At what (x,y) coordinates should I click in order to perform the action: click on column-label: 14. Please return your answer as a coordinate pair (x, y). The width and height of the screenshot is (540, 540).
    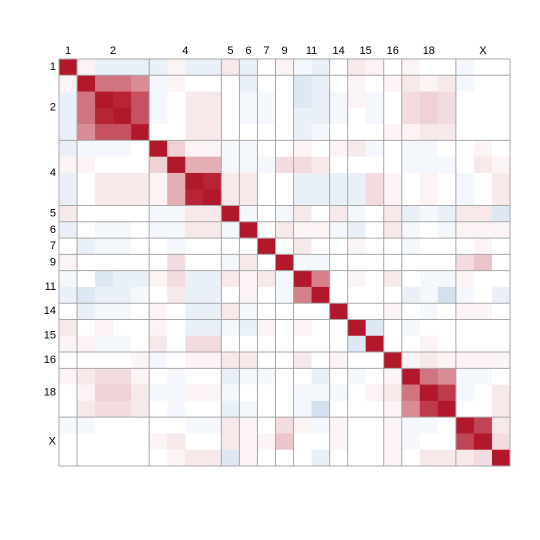
    Looking at the image, I should click on (338, 51).